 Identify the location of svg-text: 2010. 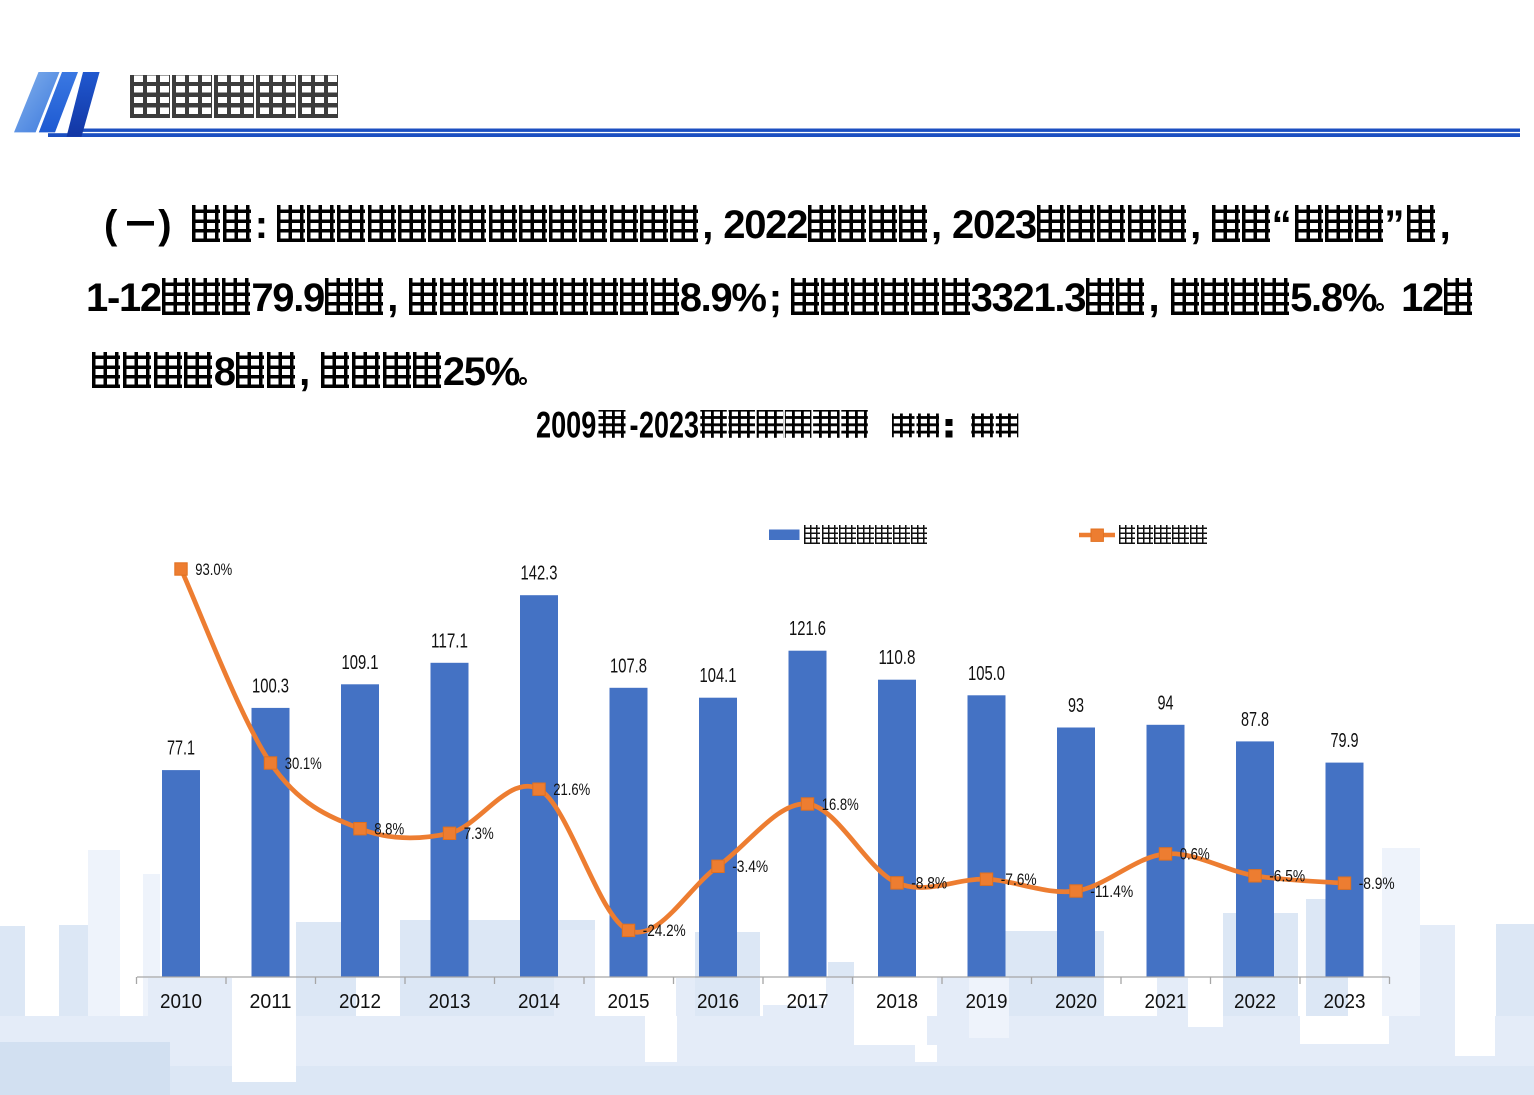
(181, 1001).